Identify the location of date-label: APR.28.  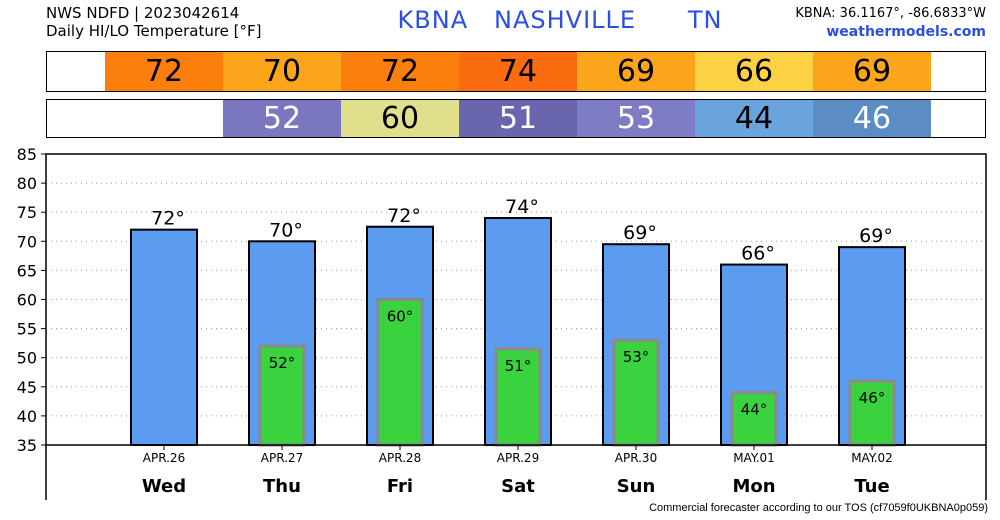
(400, 458).